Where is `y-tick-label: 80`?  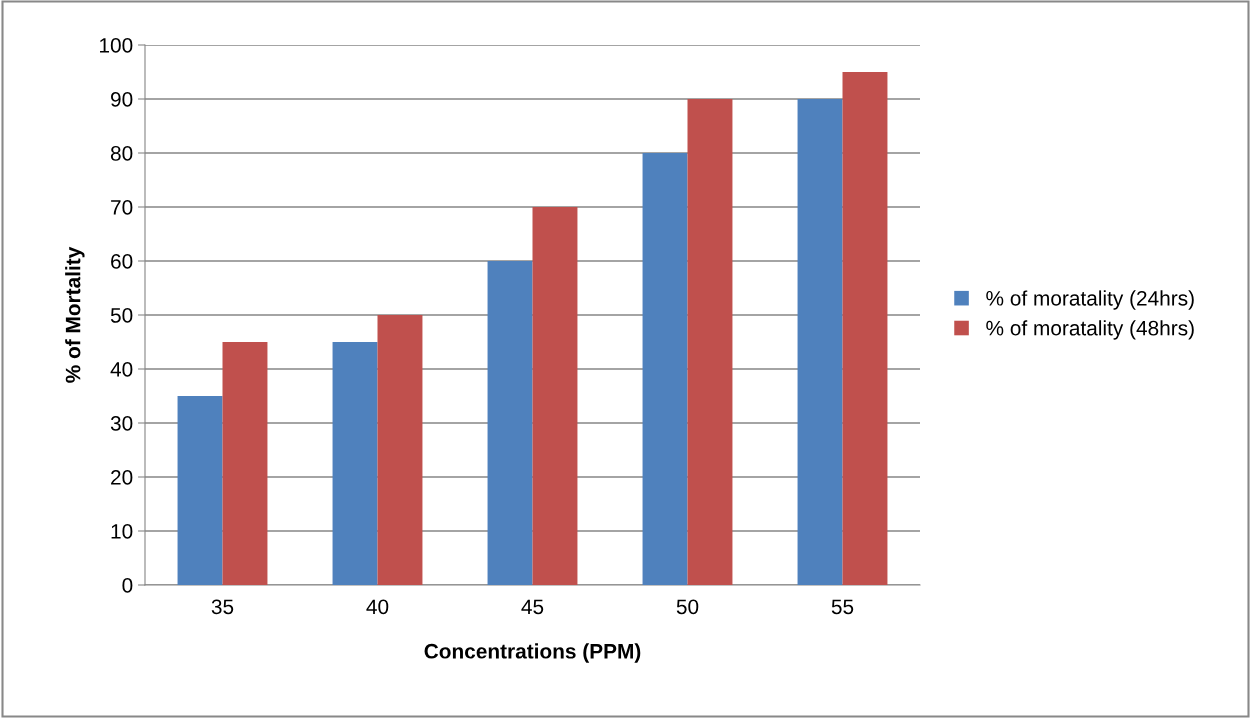 y-tick-label: 80 is located at coordinates (121, 153).